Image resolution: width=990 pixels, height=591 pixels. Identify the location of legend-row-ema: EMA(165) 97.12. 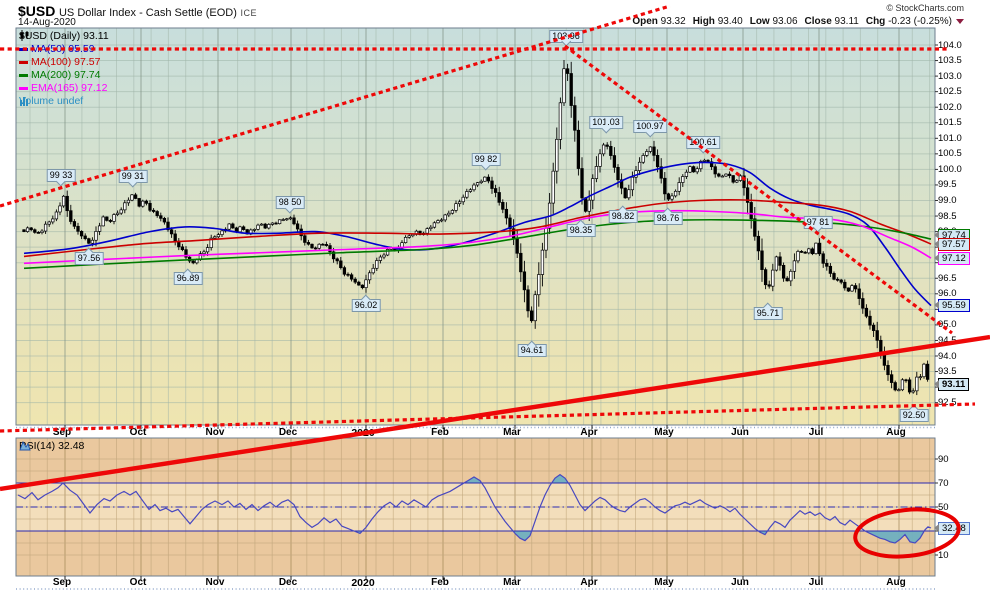
(63, 88).